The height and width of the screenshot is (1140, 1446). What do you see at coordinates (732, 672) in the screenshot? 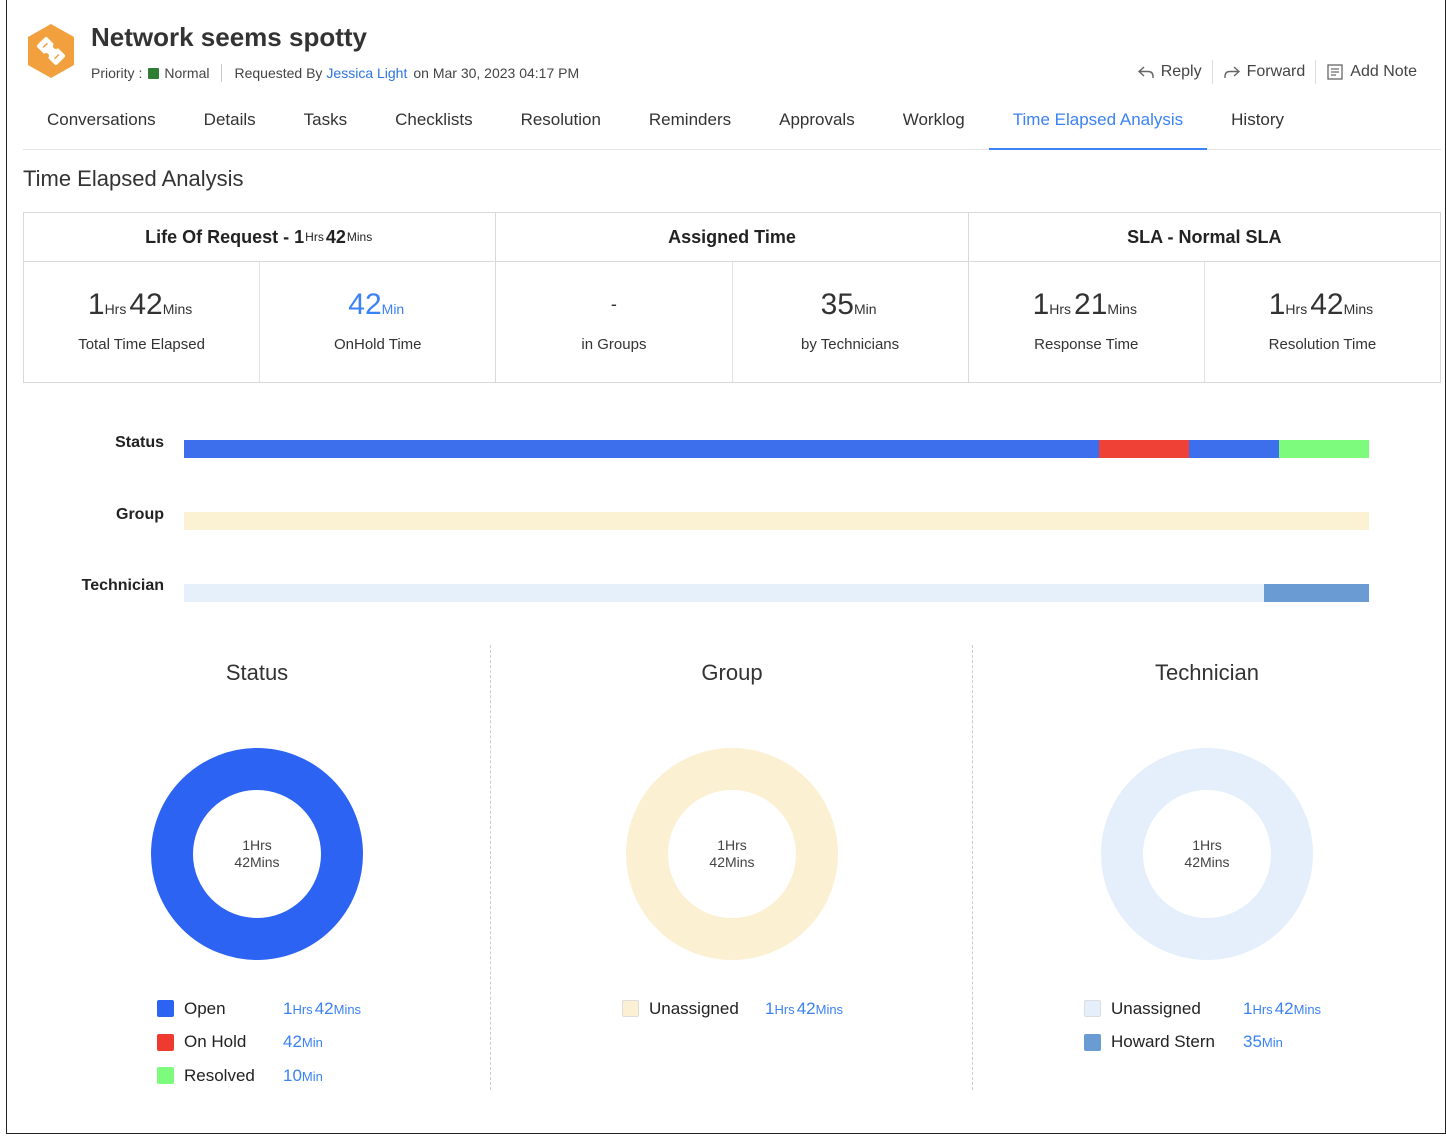
I see `donut-title: Group` at bounding box center [732, 672].